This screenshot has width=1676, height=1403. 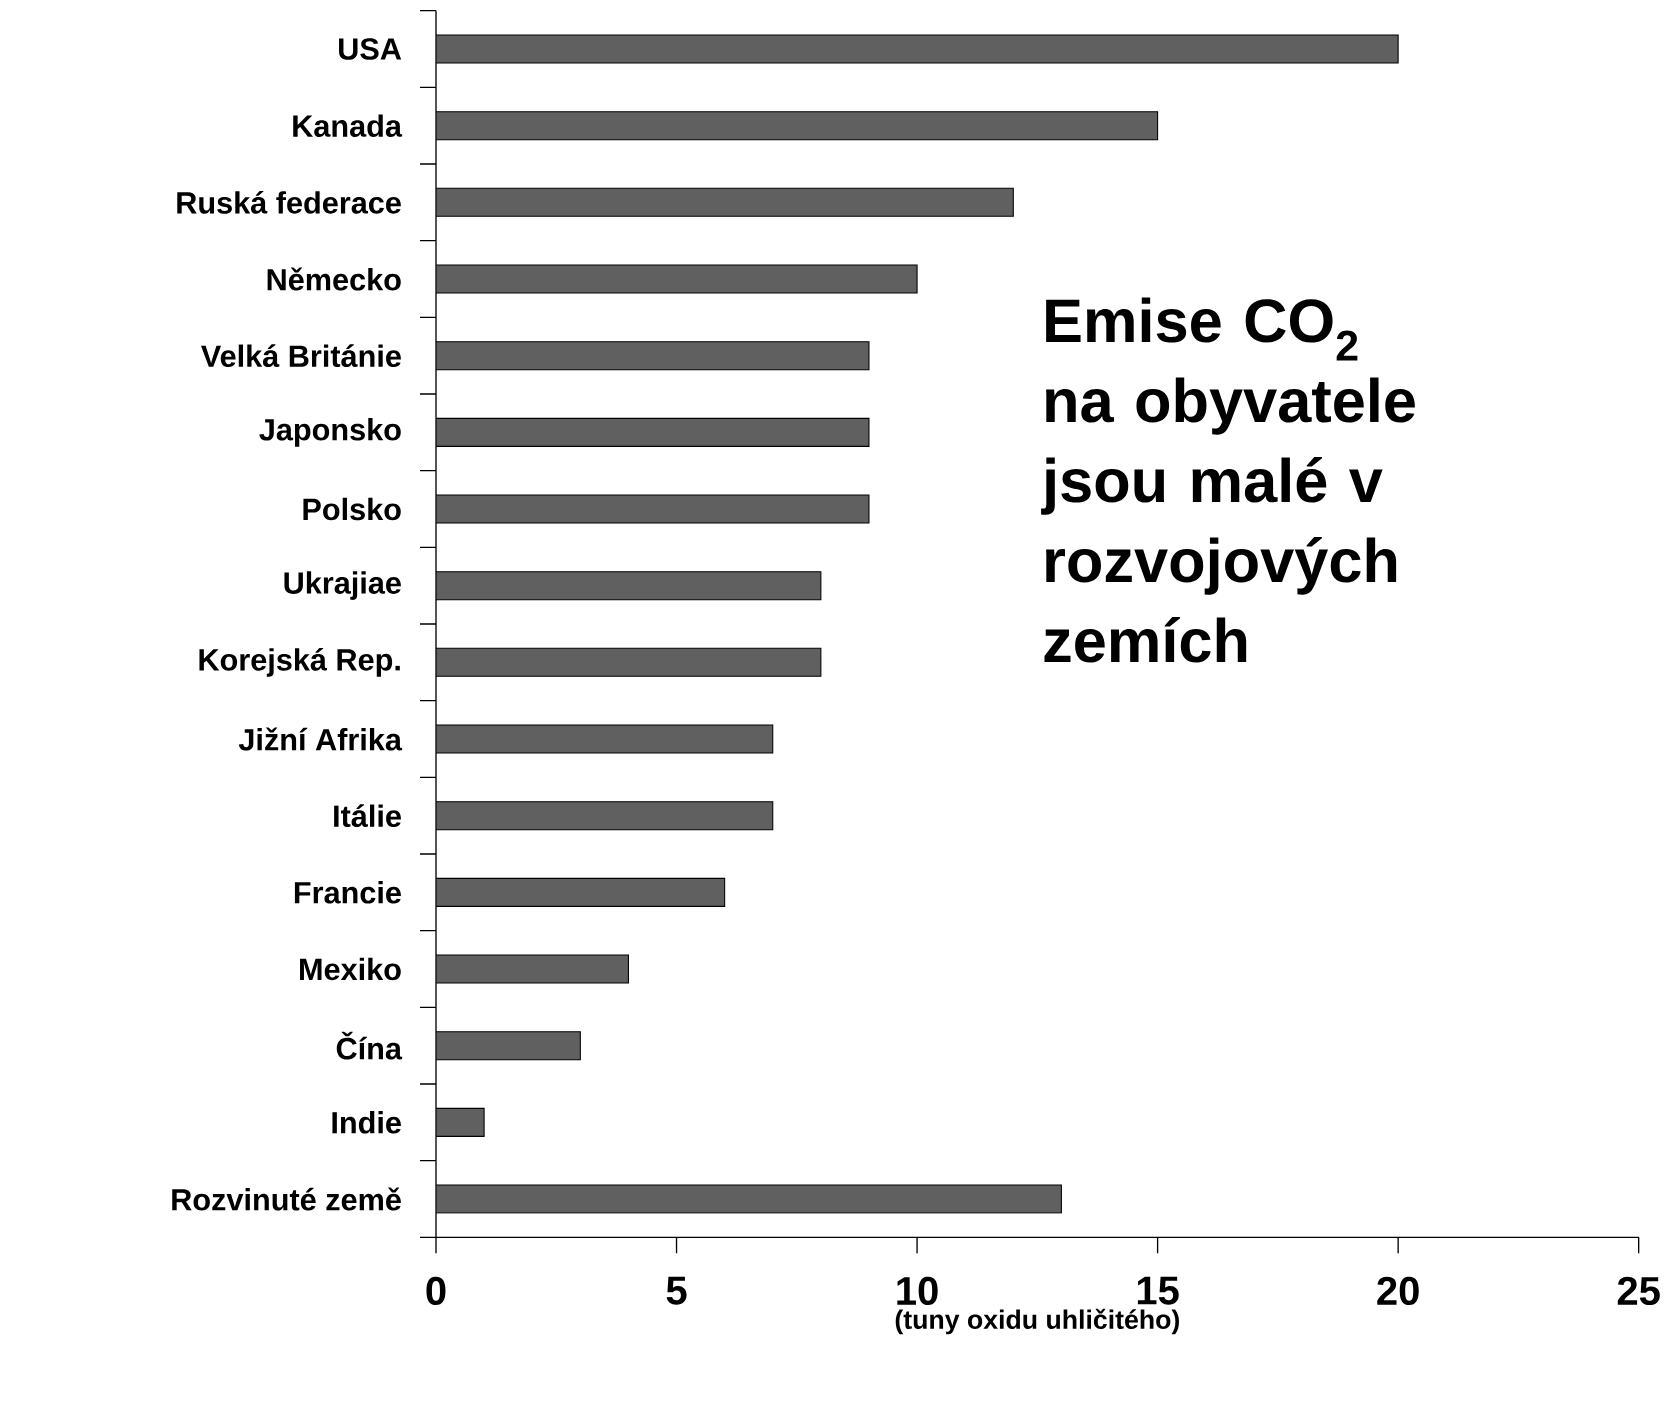 I want to click on y-tick-label: Polsko, so click(x=352, y=509).